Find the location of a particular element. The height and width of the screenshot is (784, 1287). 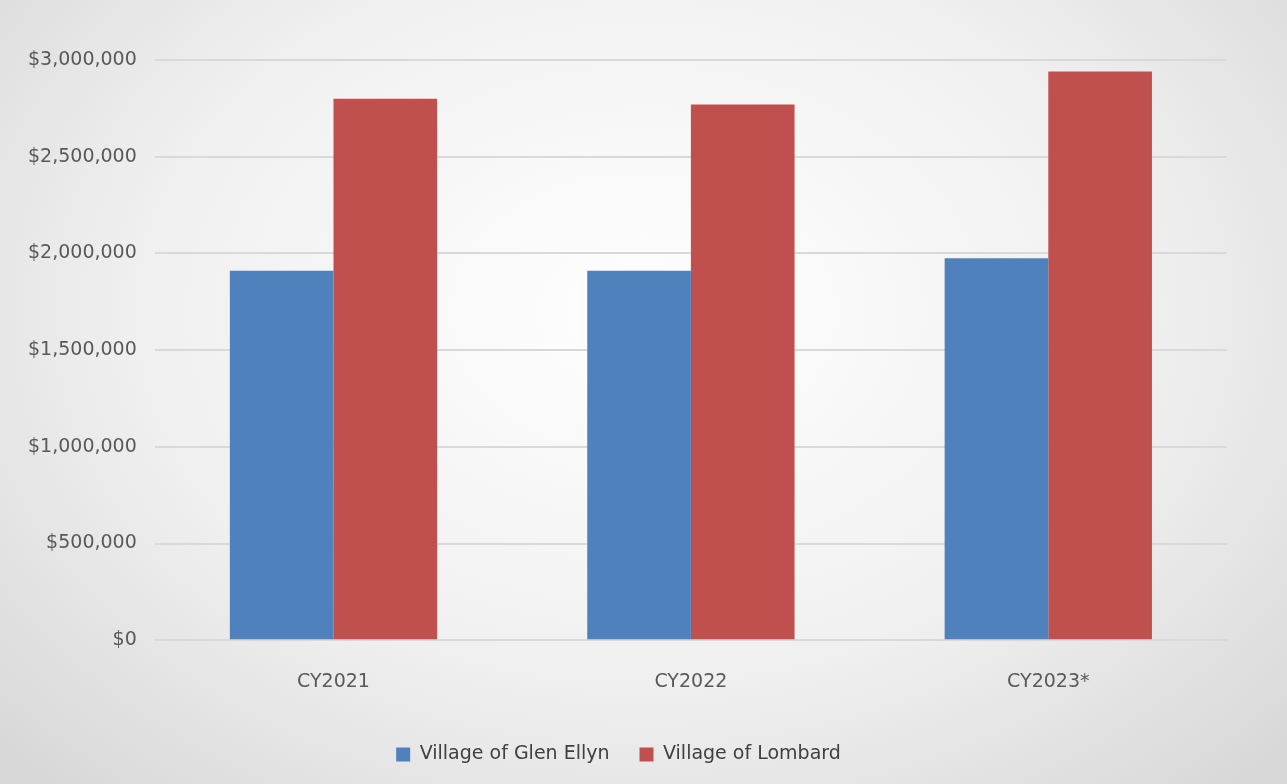

legend-label: Village of Lombard is located at coordinates (752, 752).